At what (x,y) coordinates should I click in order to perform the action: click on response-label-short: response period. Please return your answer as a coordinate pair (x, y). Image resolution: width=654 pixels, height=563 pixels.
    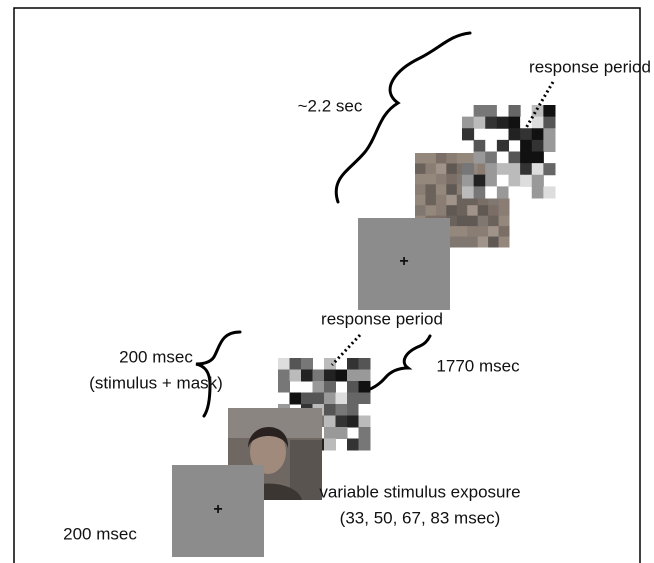
    Looking at the image, I should click on (382, 318).